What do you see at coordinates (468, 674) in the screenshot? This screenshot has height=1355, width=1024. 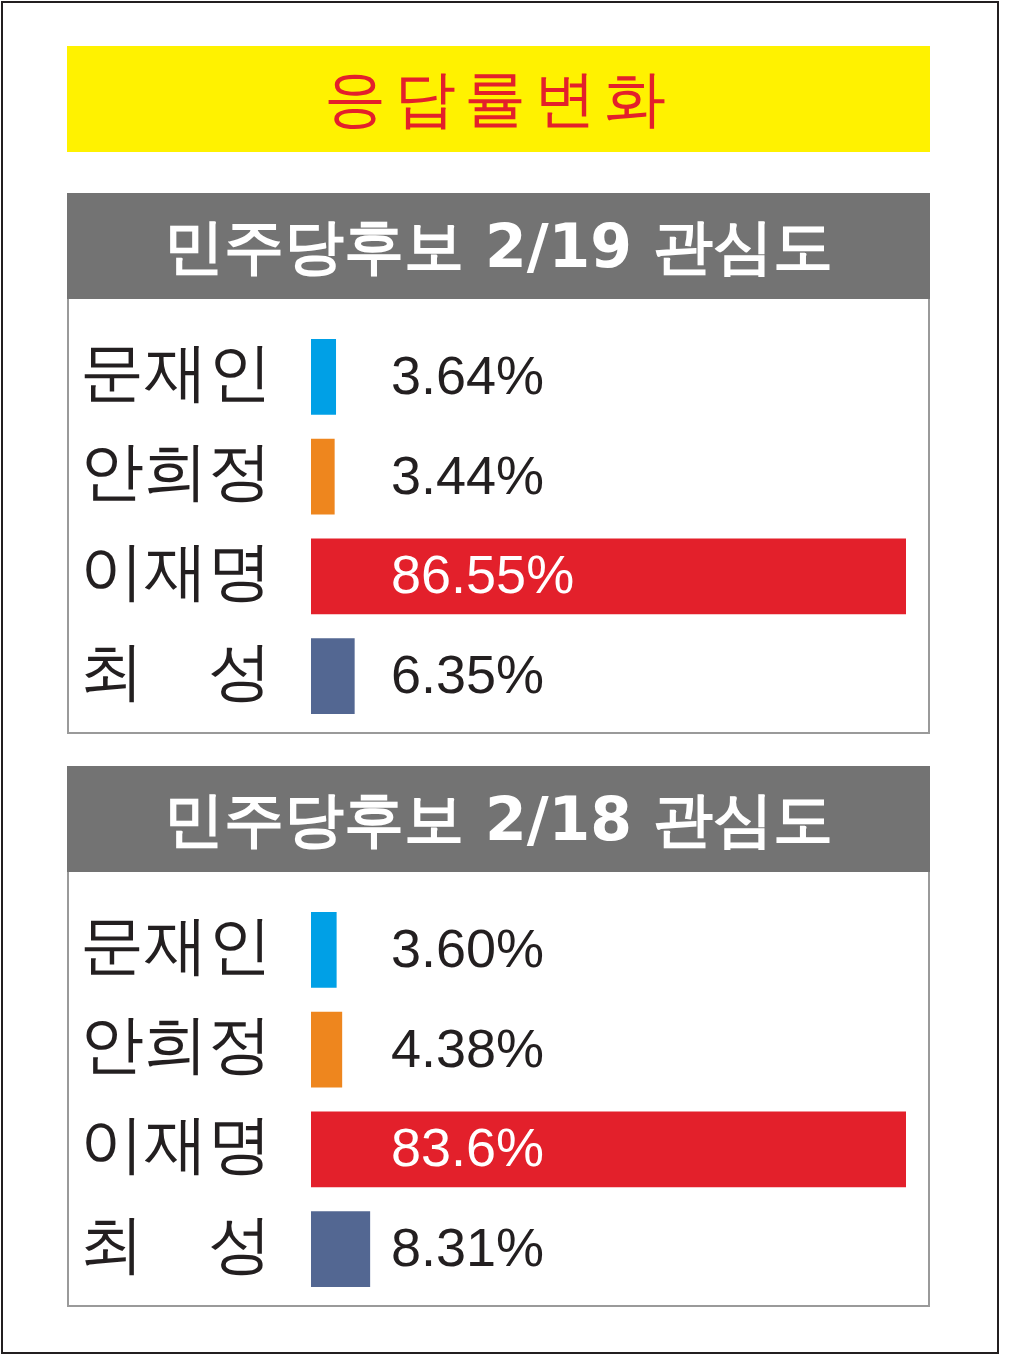 I see `data-label: 6.35%` at bounding box center [468, 674].